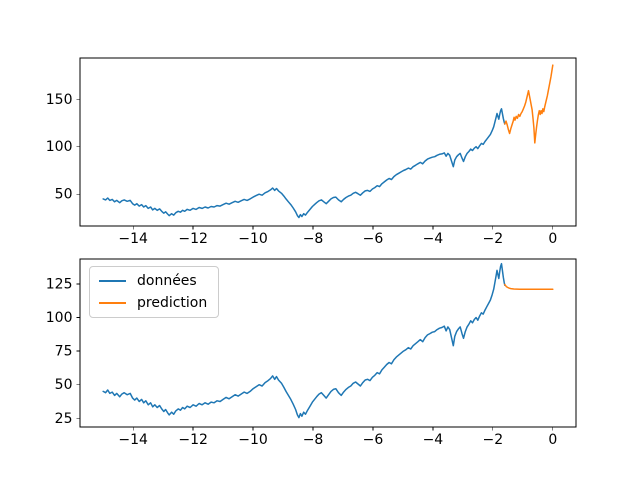  Describe the element at coordinates (59, 100) in the screenshot. I see `top-y-tick-label: 150` at that location.